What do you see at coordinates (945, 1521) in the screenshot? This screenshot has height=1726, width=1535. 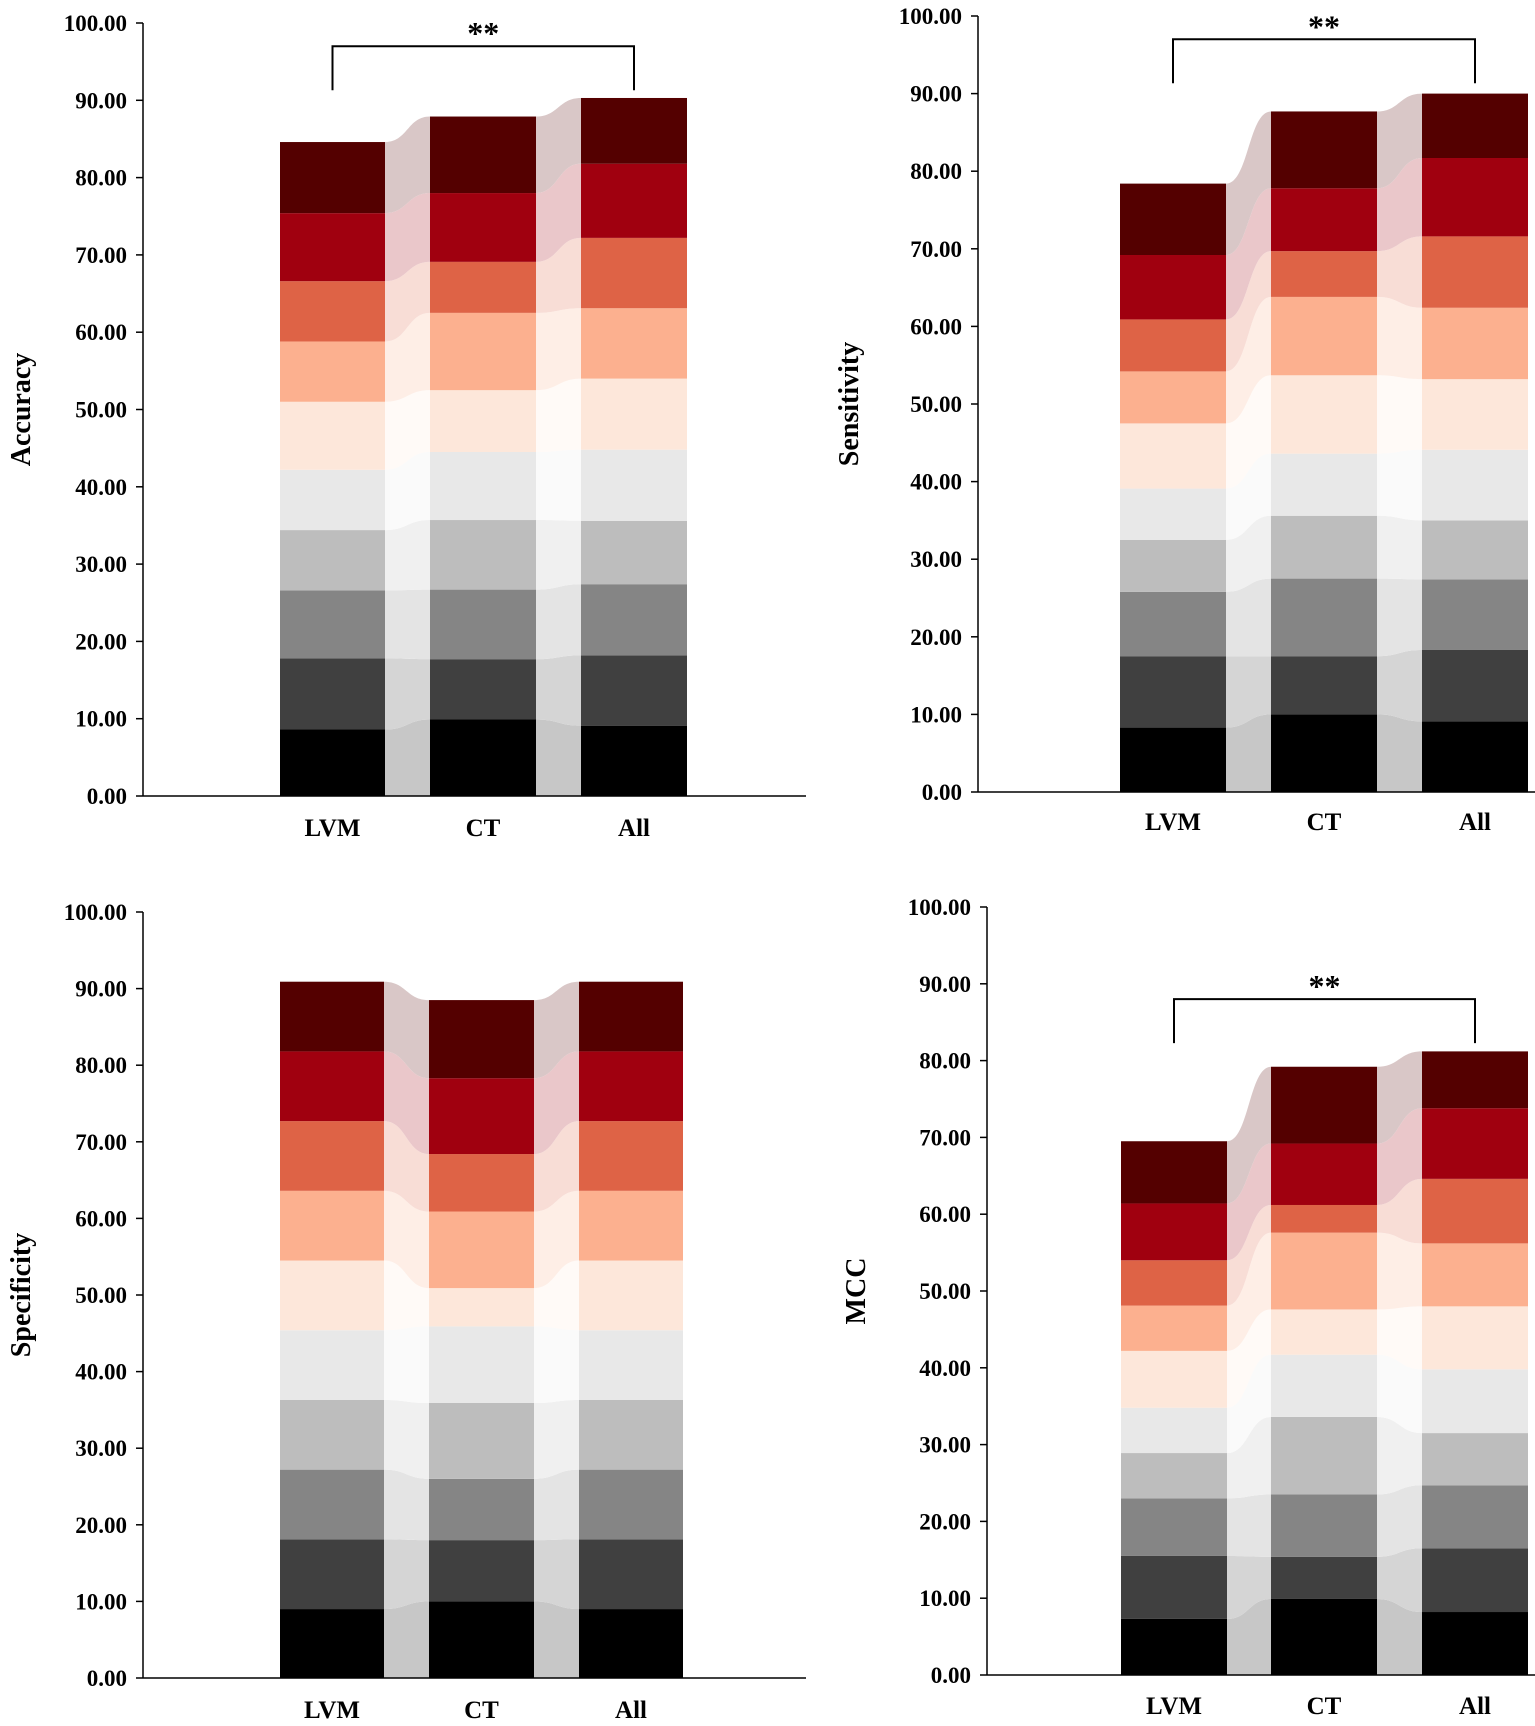 I see `y-tick-label: 20.00` at bounding box center [945, 1521].